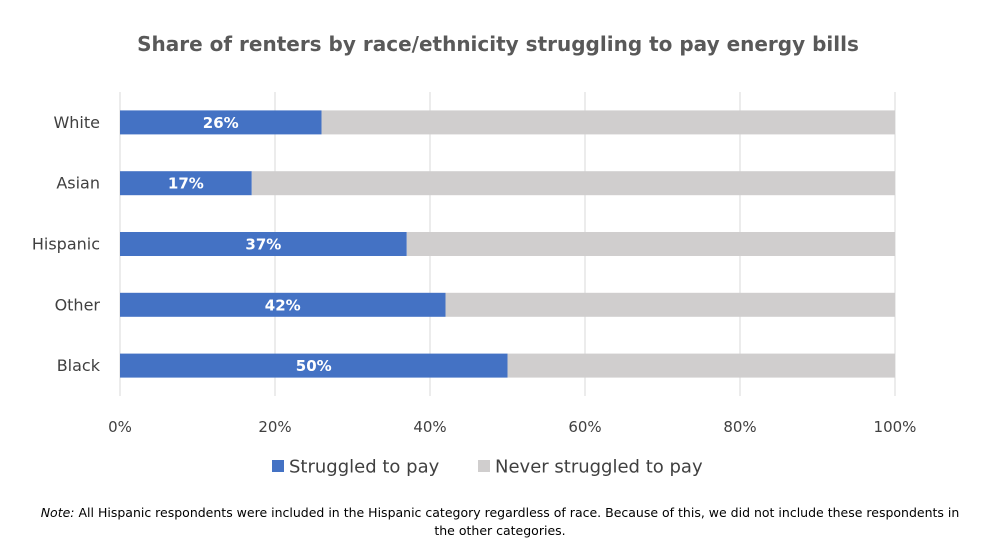 The height and width of the screenshot is (554, 1000). What do you see at coordinates (599, 467) in the screenshot?
I see `legend-label-1: Never struggled to pay` at bounding box center [599, 467].